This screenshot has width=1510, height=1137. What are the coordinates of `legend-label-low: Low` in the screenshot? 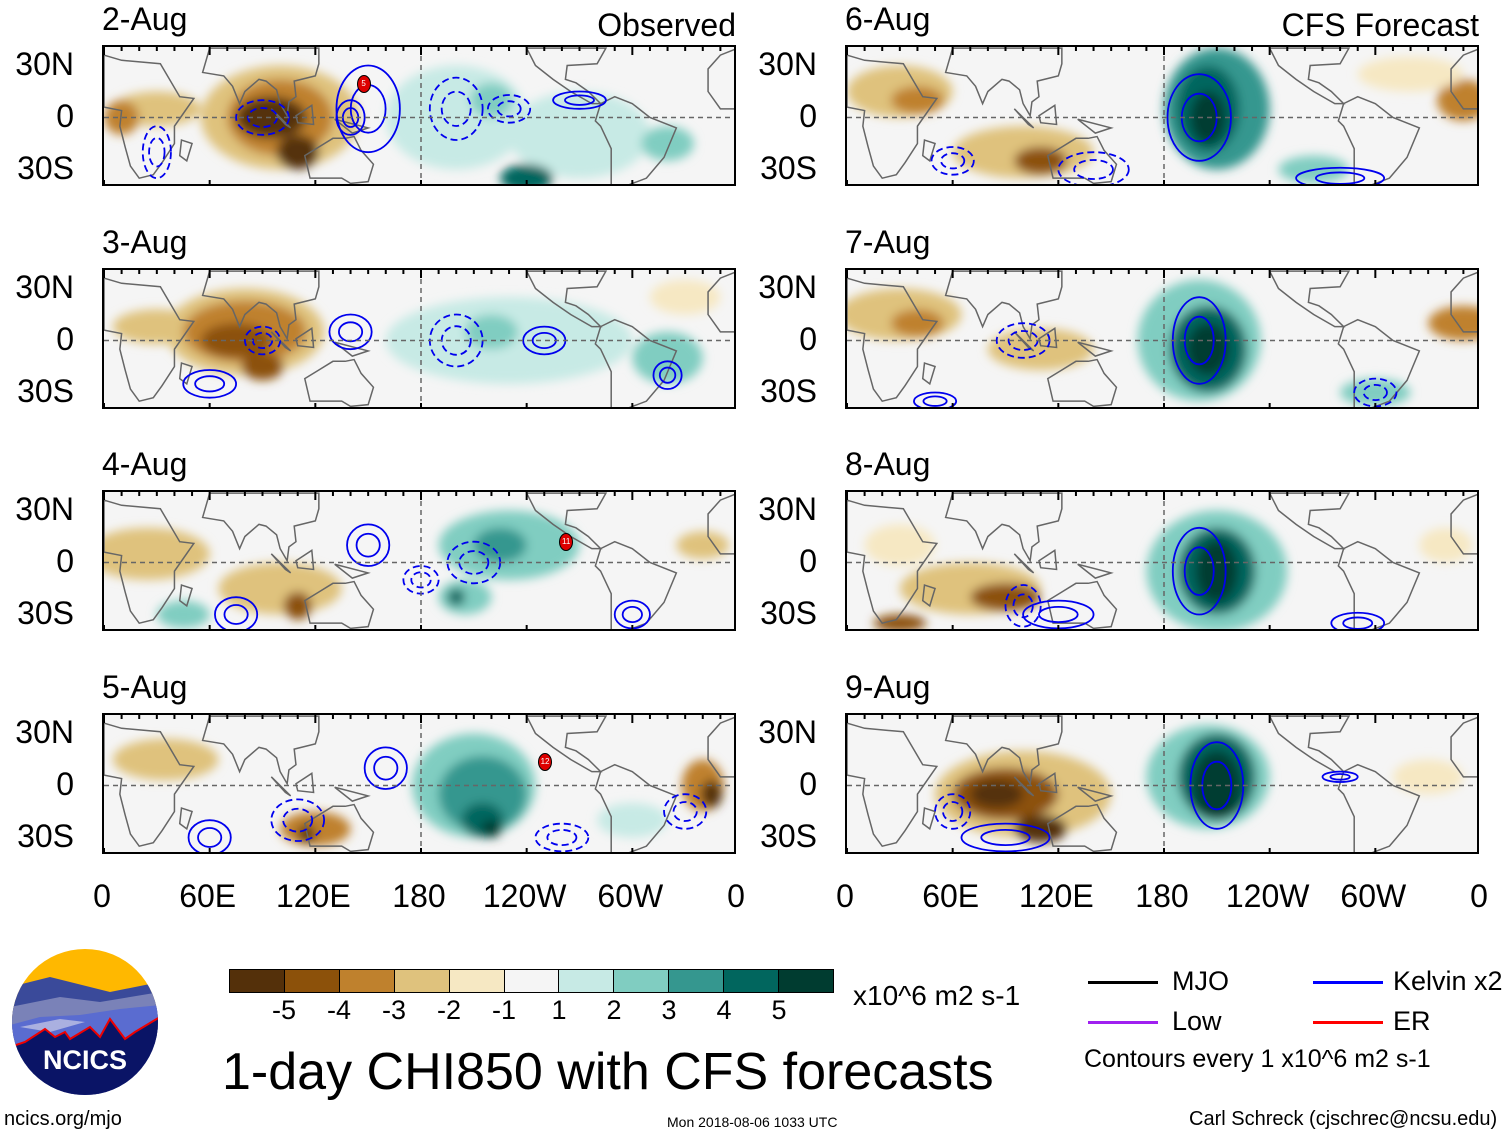 It's located at (1197, 1021).